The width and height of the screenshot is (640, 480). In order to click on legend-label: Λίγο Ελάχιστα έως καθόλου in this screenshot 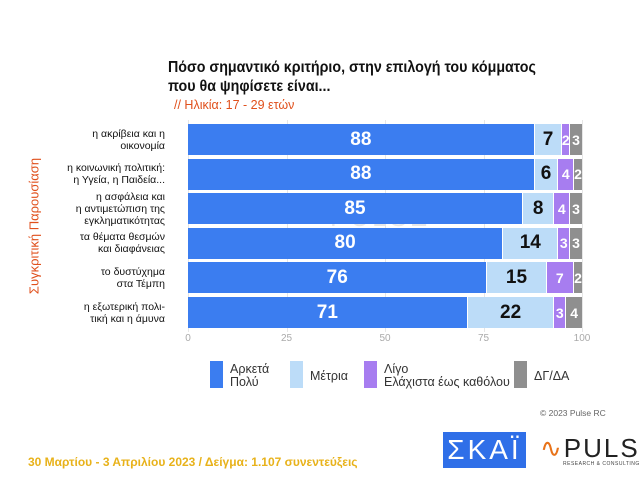, I will do `click(447, 376)`.